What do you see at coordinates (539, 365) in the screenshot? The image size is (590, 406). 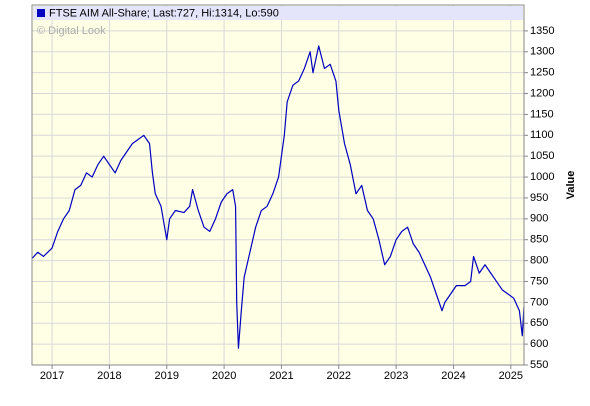 I see `y-tick-label: 550` at bounding box center [539, 365].